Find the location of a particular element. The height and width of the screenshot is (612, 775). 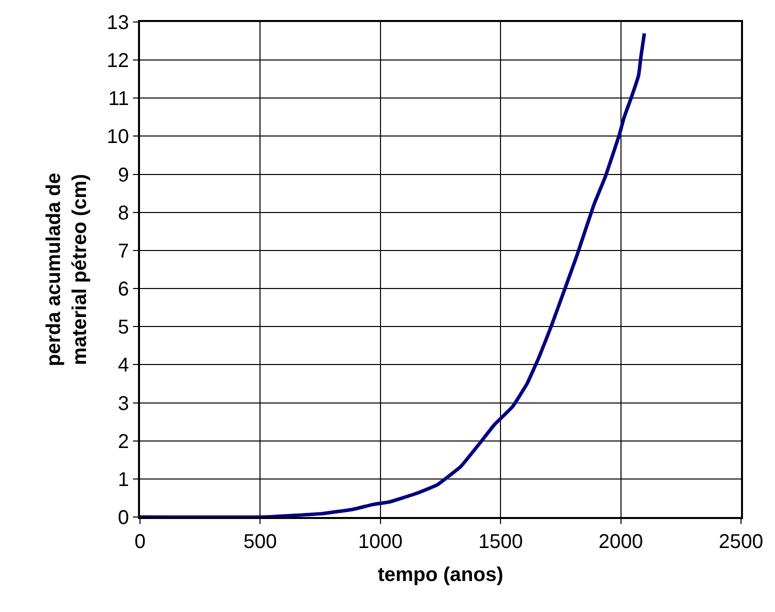

y-tick-label: 8 is located at coordinates (123, 213).